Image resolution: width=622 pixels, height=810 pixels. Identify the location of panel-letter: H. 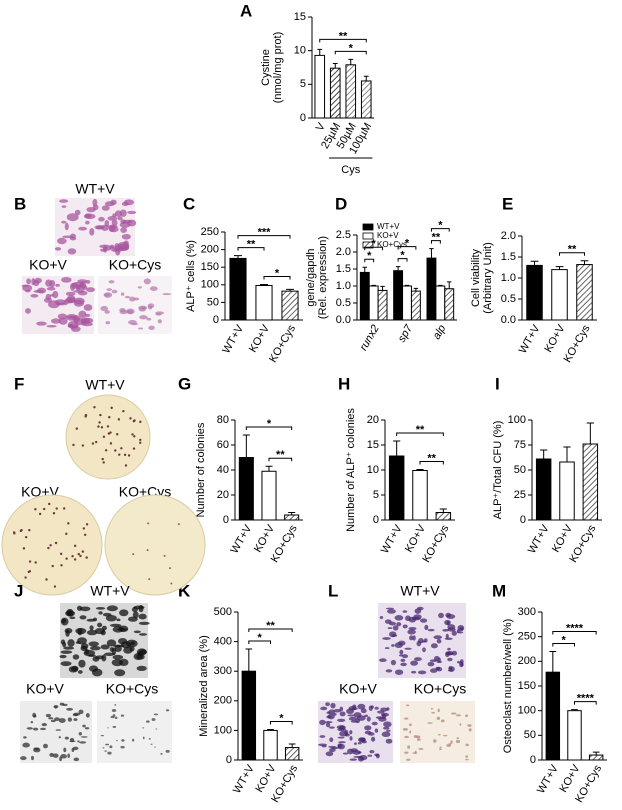
(344, 383).